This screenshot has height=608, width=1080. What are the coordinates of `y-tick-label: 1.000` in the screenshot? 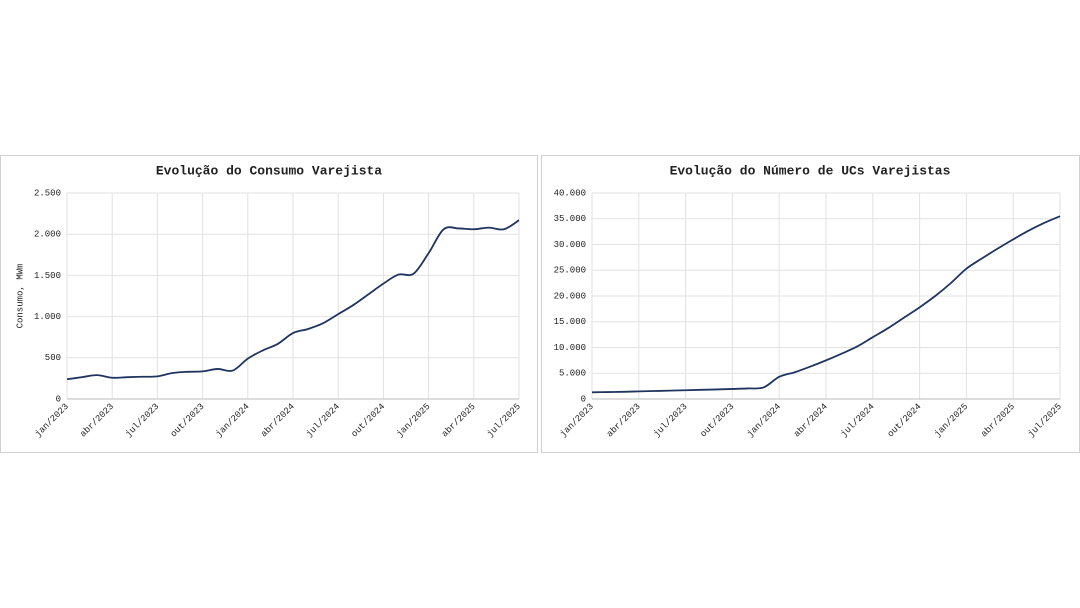 It's located at (47, 317).